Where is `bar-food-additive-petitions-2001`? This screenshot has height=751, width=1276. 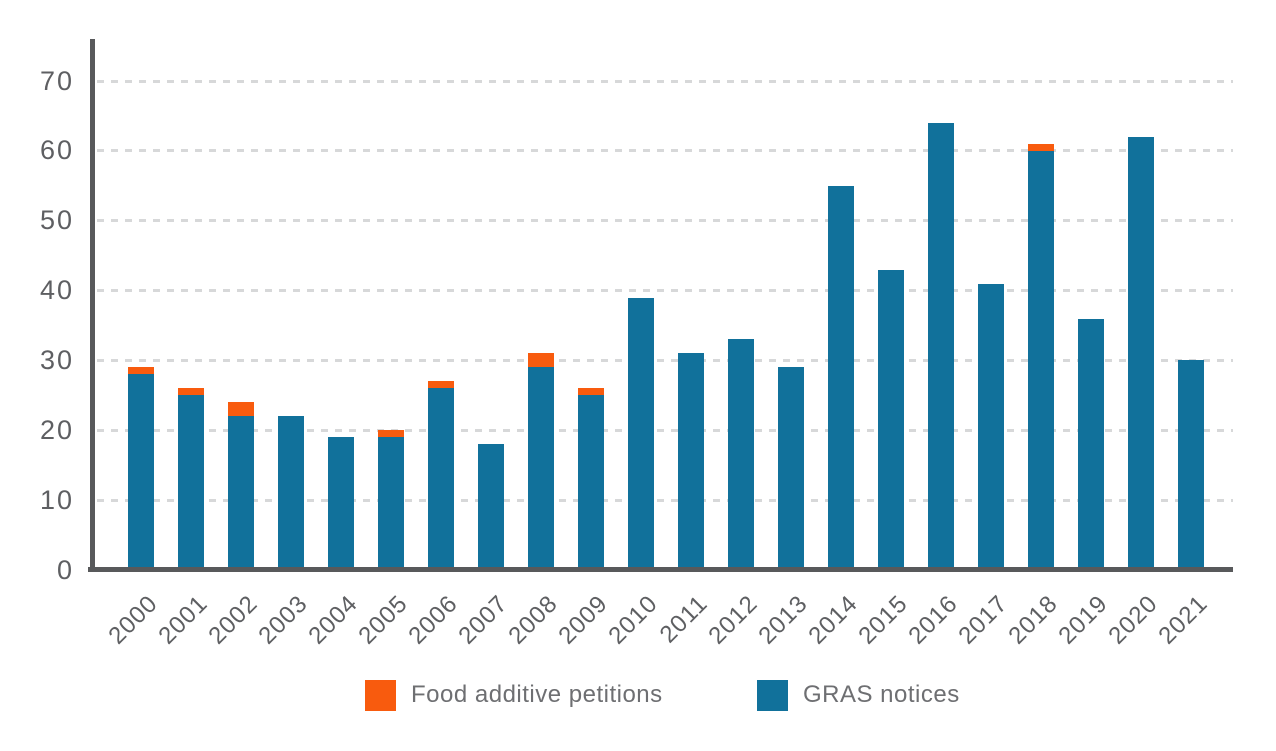
bar-food-additive-petitions-2001 is located at coordinates (190, 392).